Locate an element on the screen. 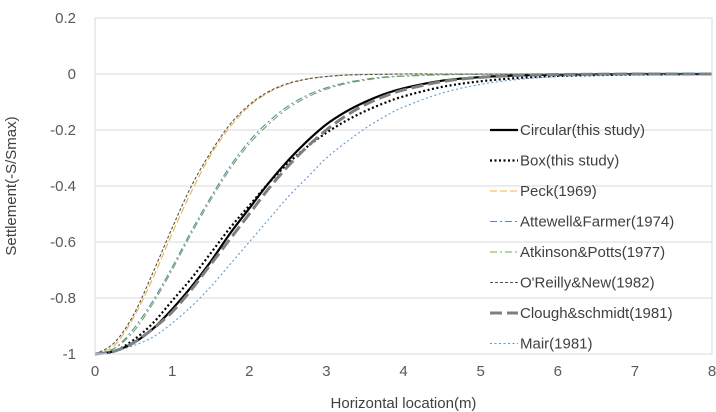 This screenshot has height=412, width=716. y-axis-label: Settlement(-S/Smax) is located at coordinates (11, 185).